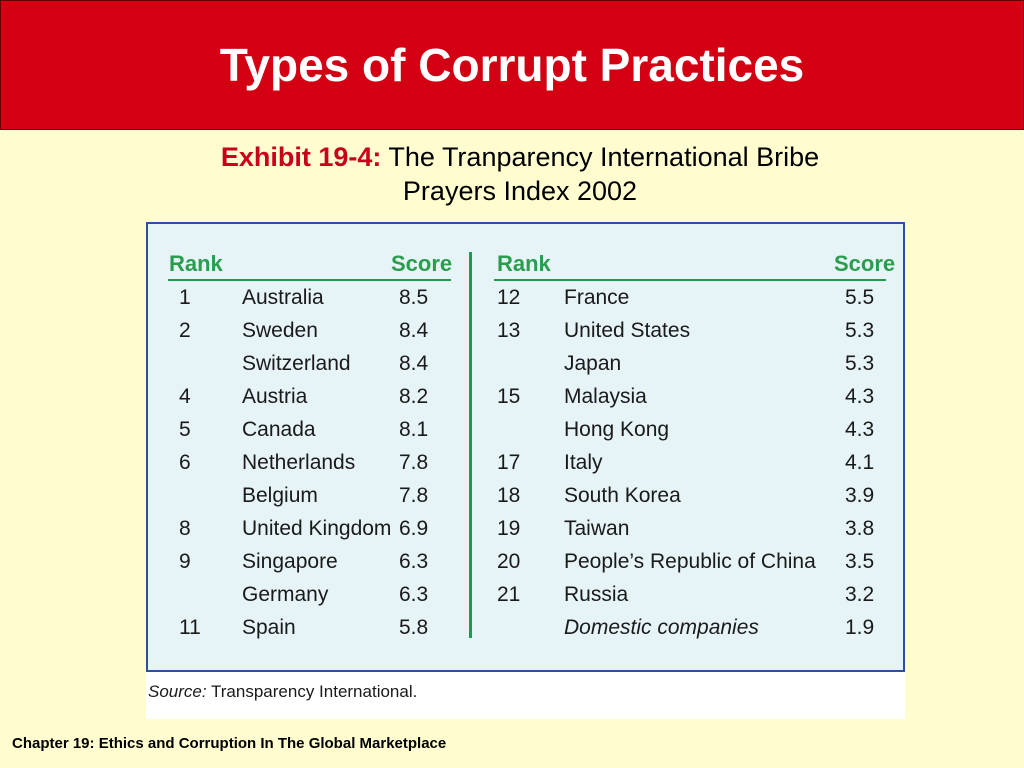 The width and height of the screenshot is (1024, 768). What do you see at coordinates (317, 528) in the screenshot?
I see `country-cell: United Kingdom` at bounding box center [317, 528].